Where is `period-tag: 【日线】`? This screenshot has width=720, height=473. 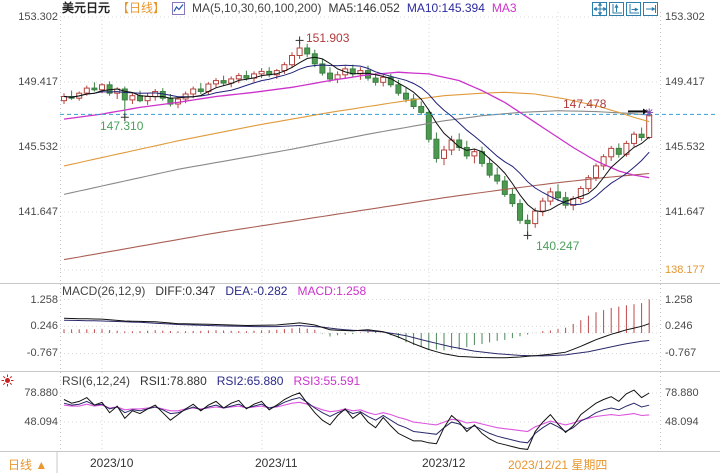
period-tag: 【日线】 is located at coordinates (141, 8).